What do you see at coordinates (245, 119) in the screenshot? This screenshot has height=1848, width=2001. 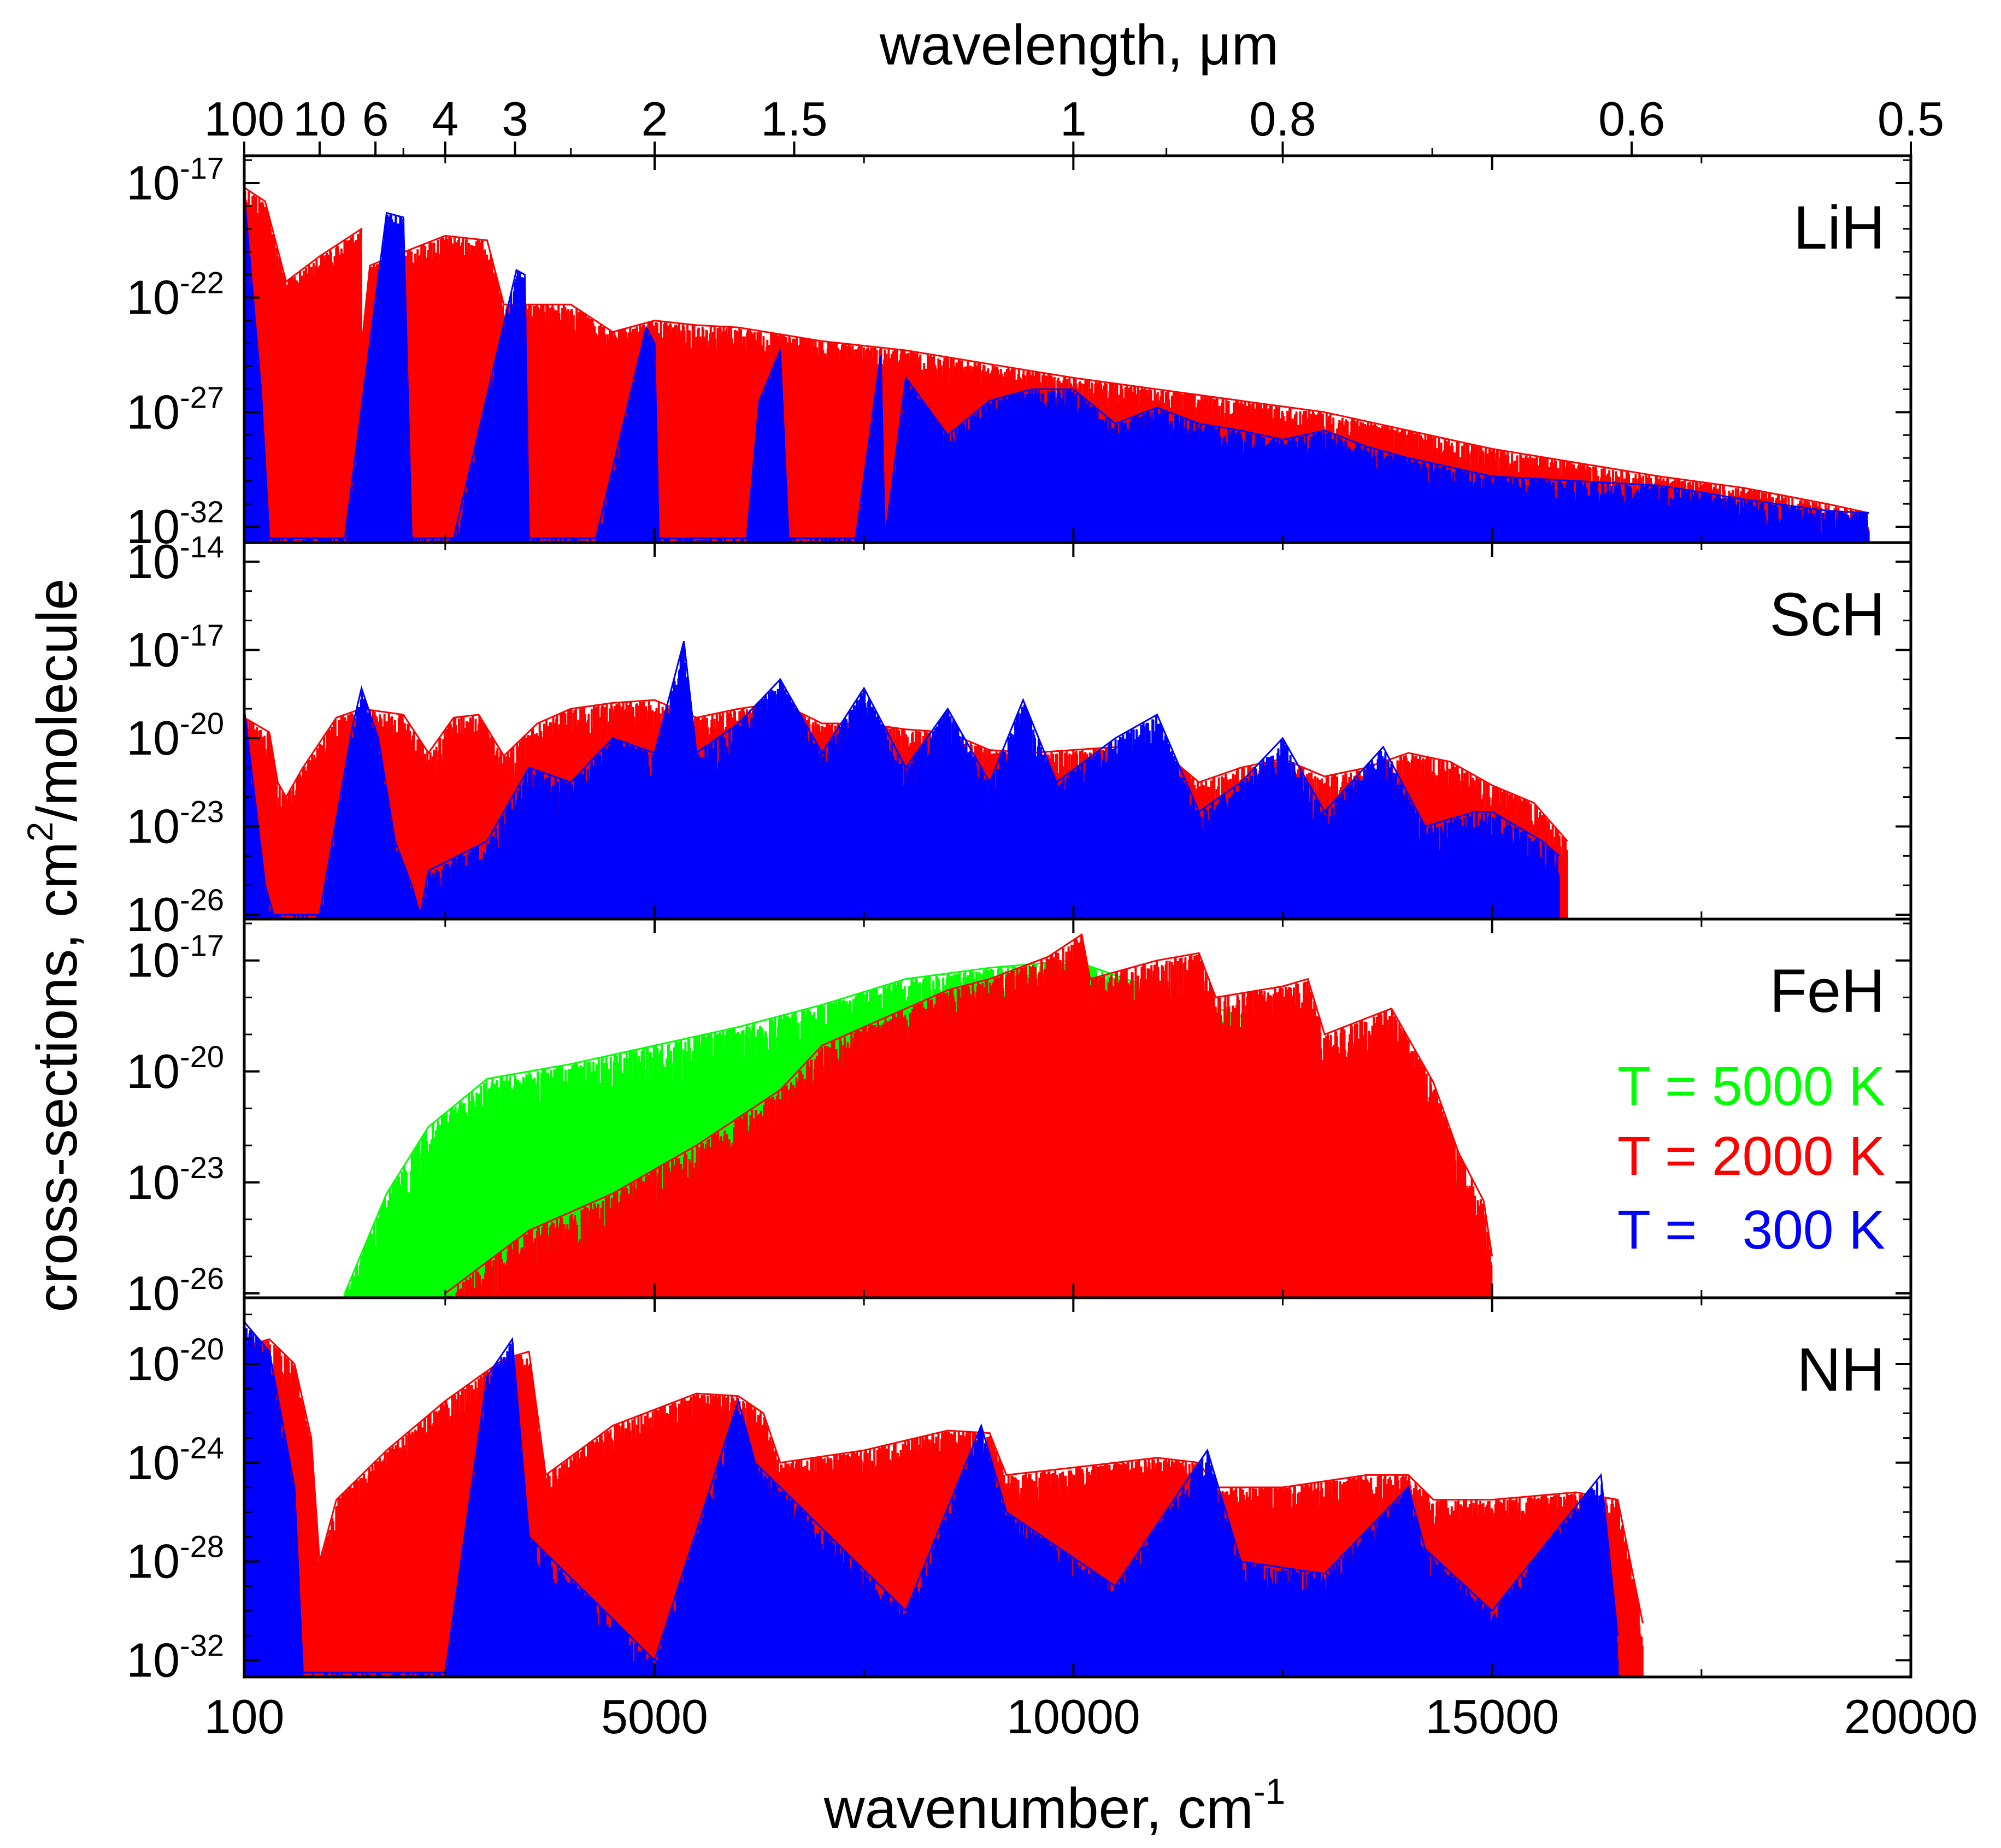 I see `top-tick-label: 100` at bounding box center [245, 119].